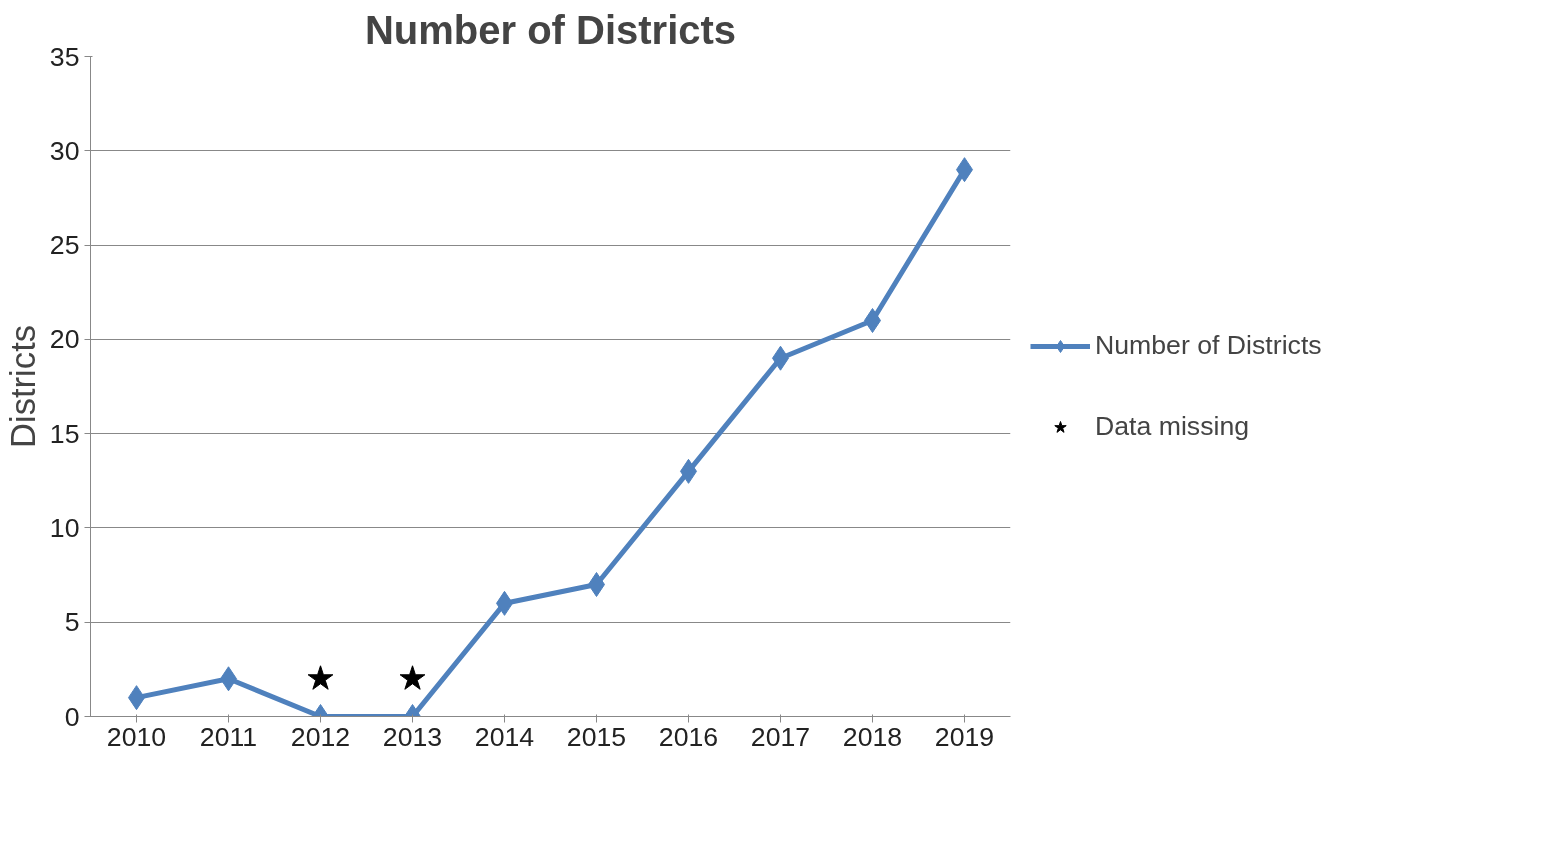 This screenshot has height=865, width=1550. Describe the element at coordinates (320, 736) in the screenshot. I see `x-tick-label: 2012` at that location.